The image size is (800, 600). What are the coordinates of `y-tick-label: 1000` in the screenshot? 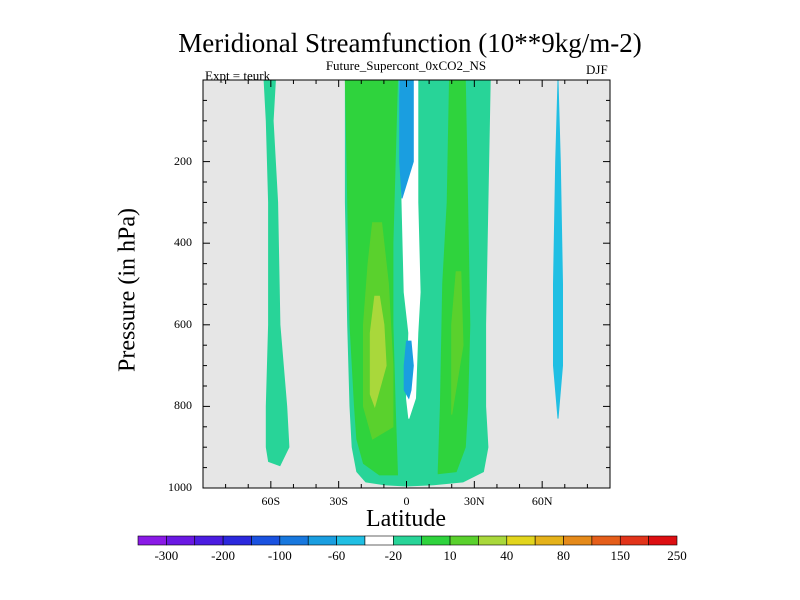 It's located at (180, 487).